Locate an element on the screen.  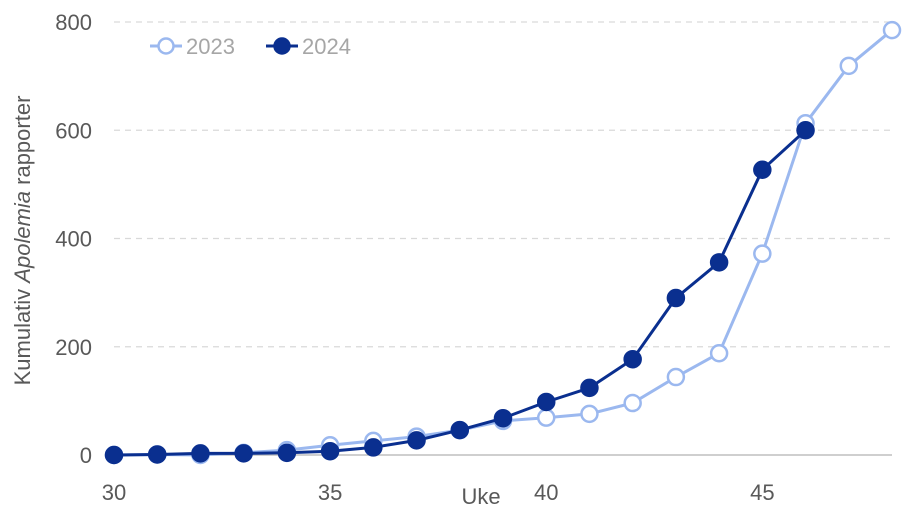
x-tick-label: 45 is located at coordinates (762, 492).